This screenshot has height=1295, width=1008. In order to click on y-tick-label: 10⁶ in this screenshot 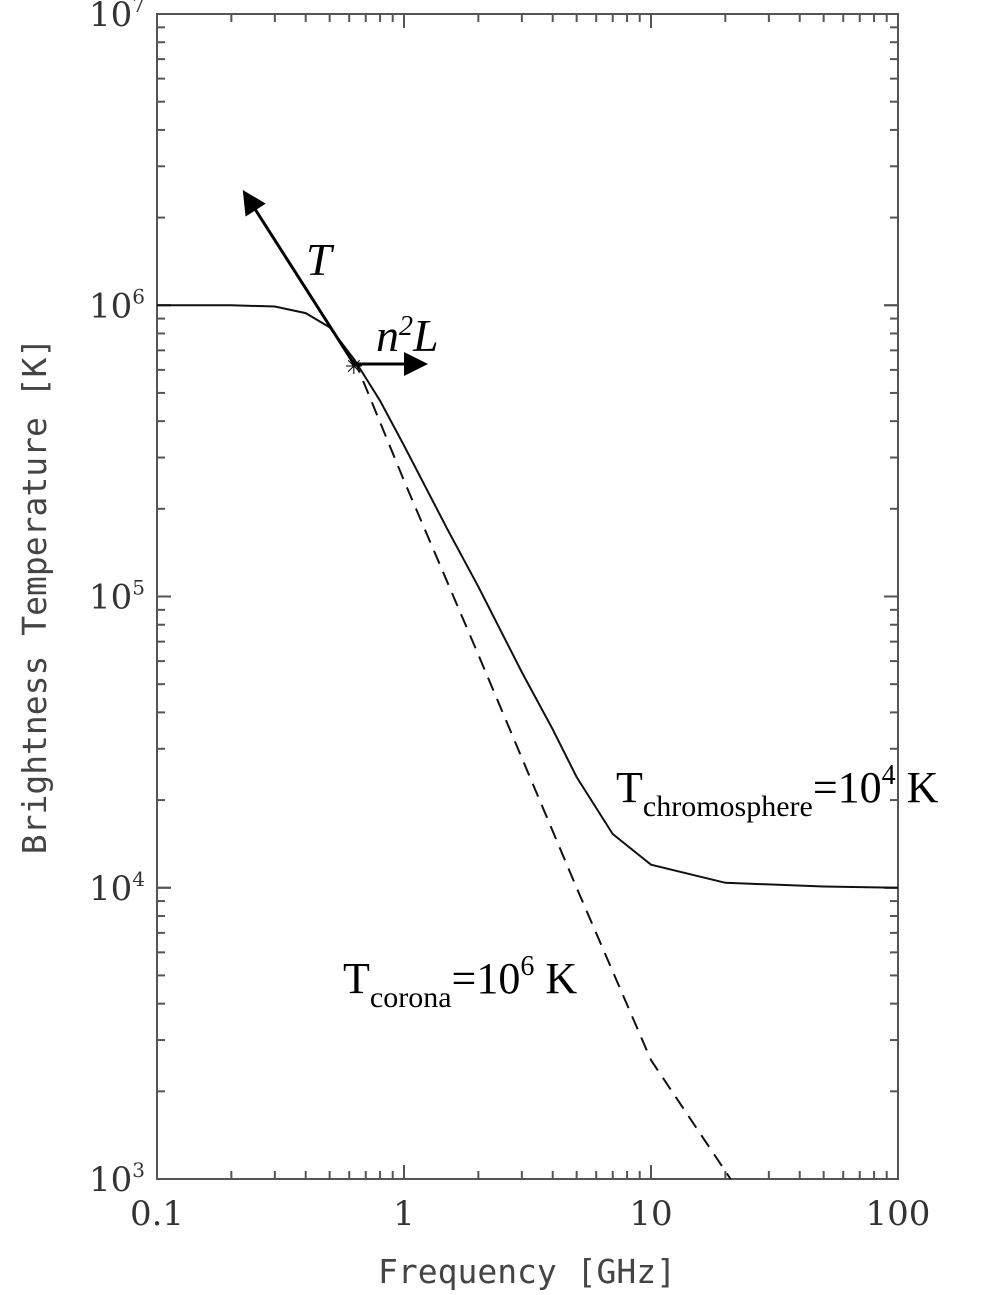, I will do `click(117, 305)`.